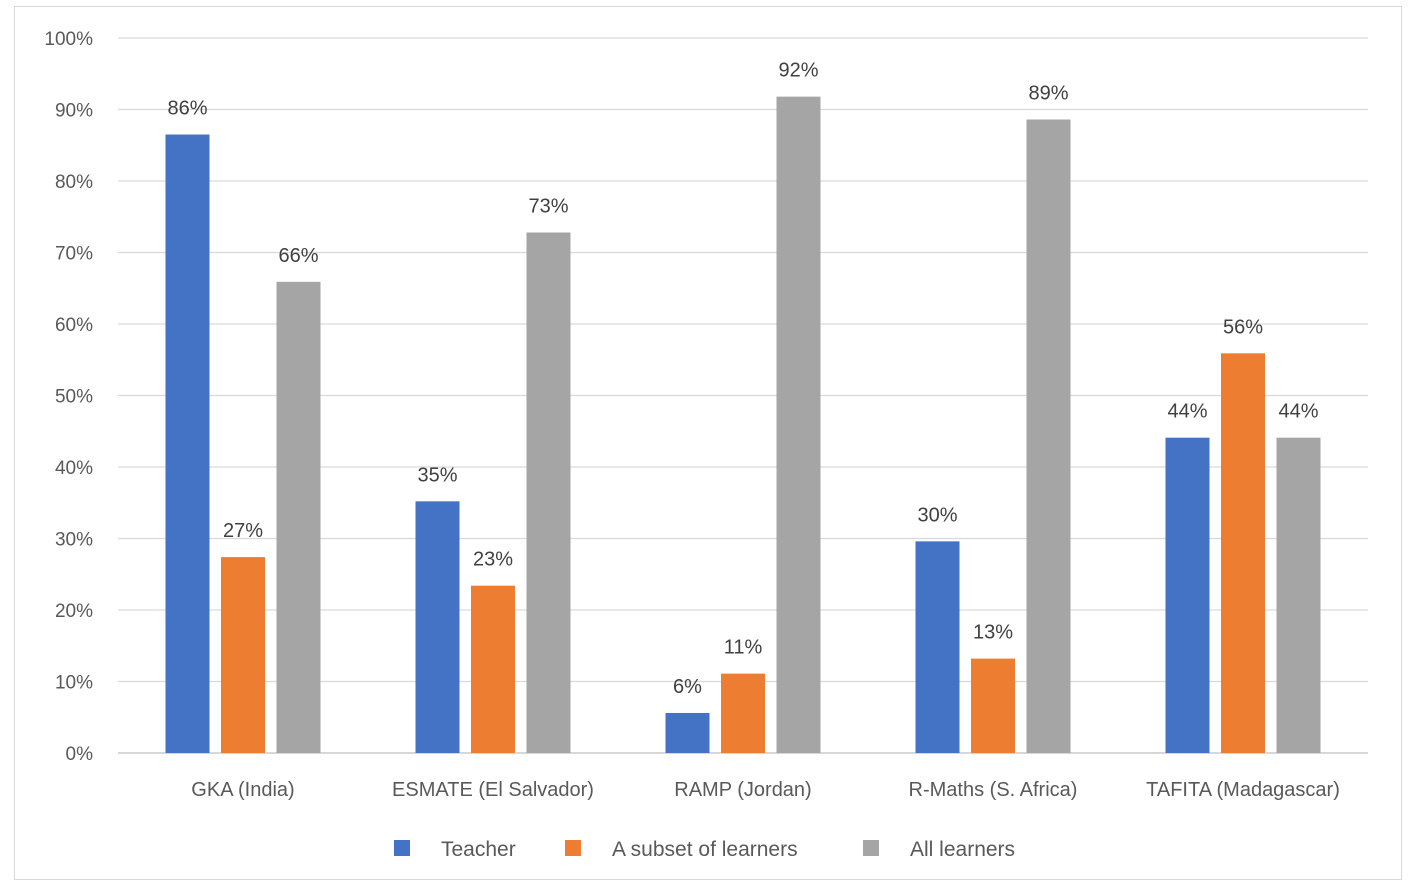 The height and width of the screenshot is (887, 1409). What do you see at coordinates (1243, 327) in the screenshot?
I see `data-label: 56%` at bounding box center [1243, 327].